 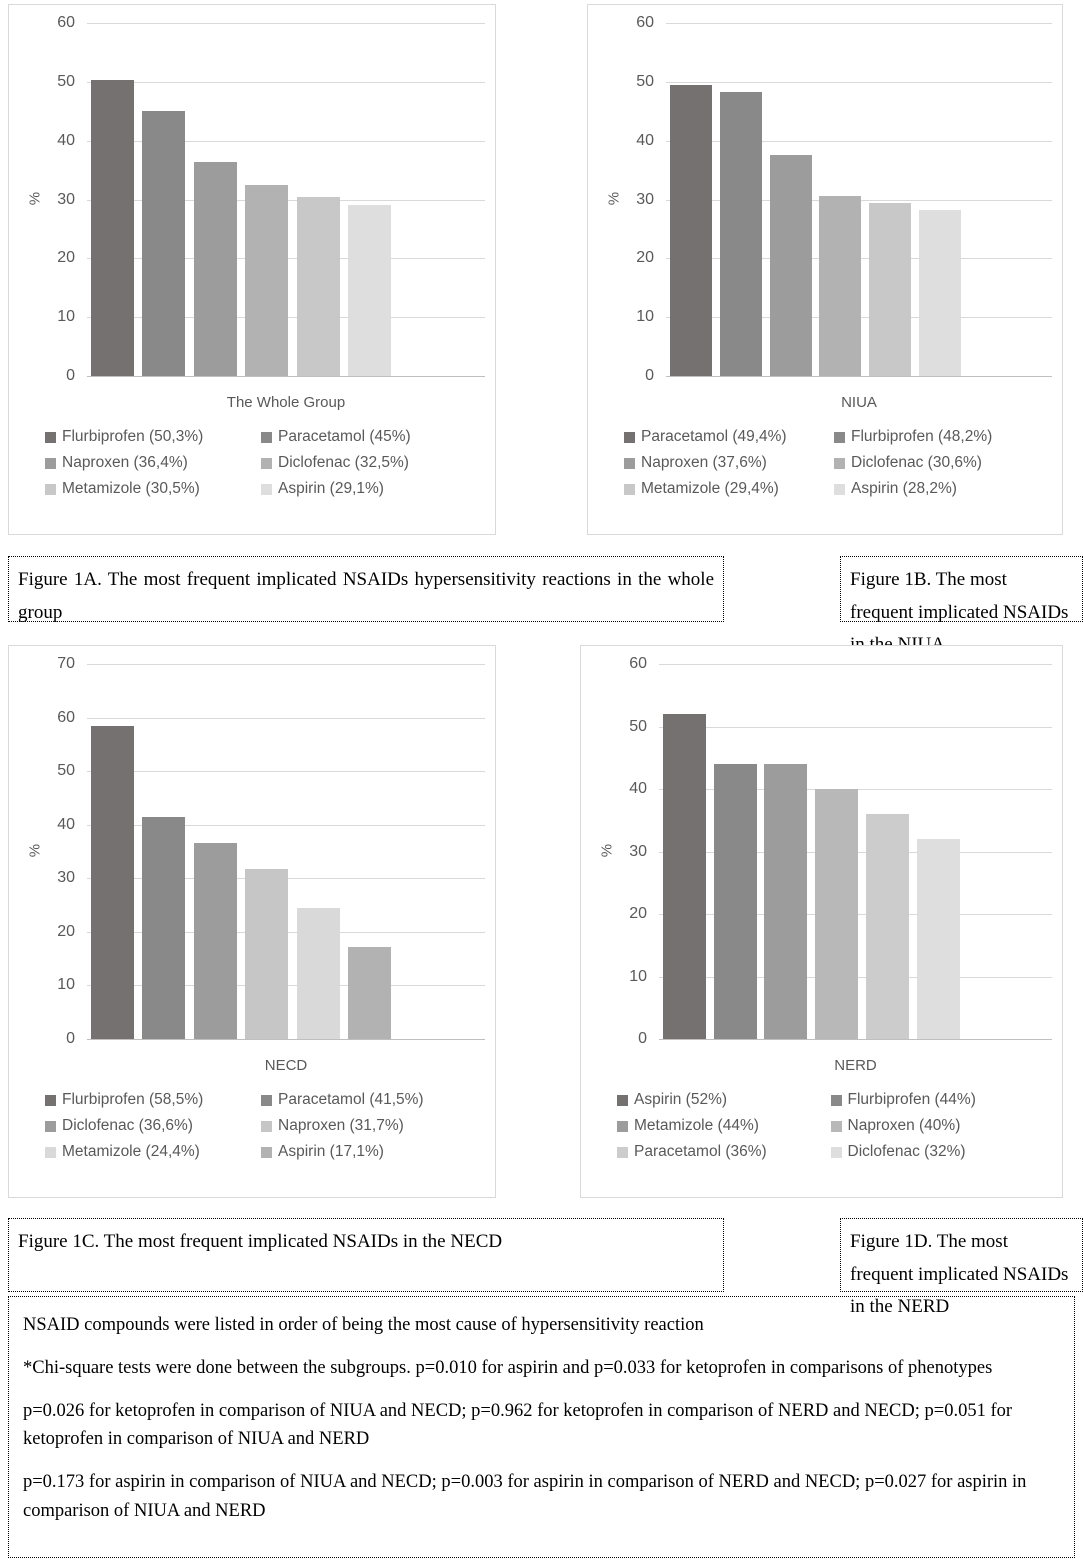 I want to click on legend-item-label: Paracetamol (41,5%), so click(x=351, y=1099).